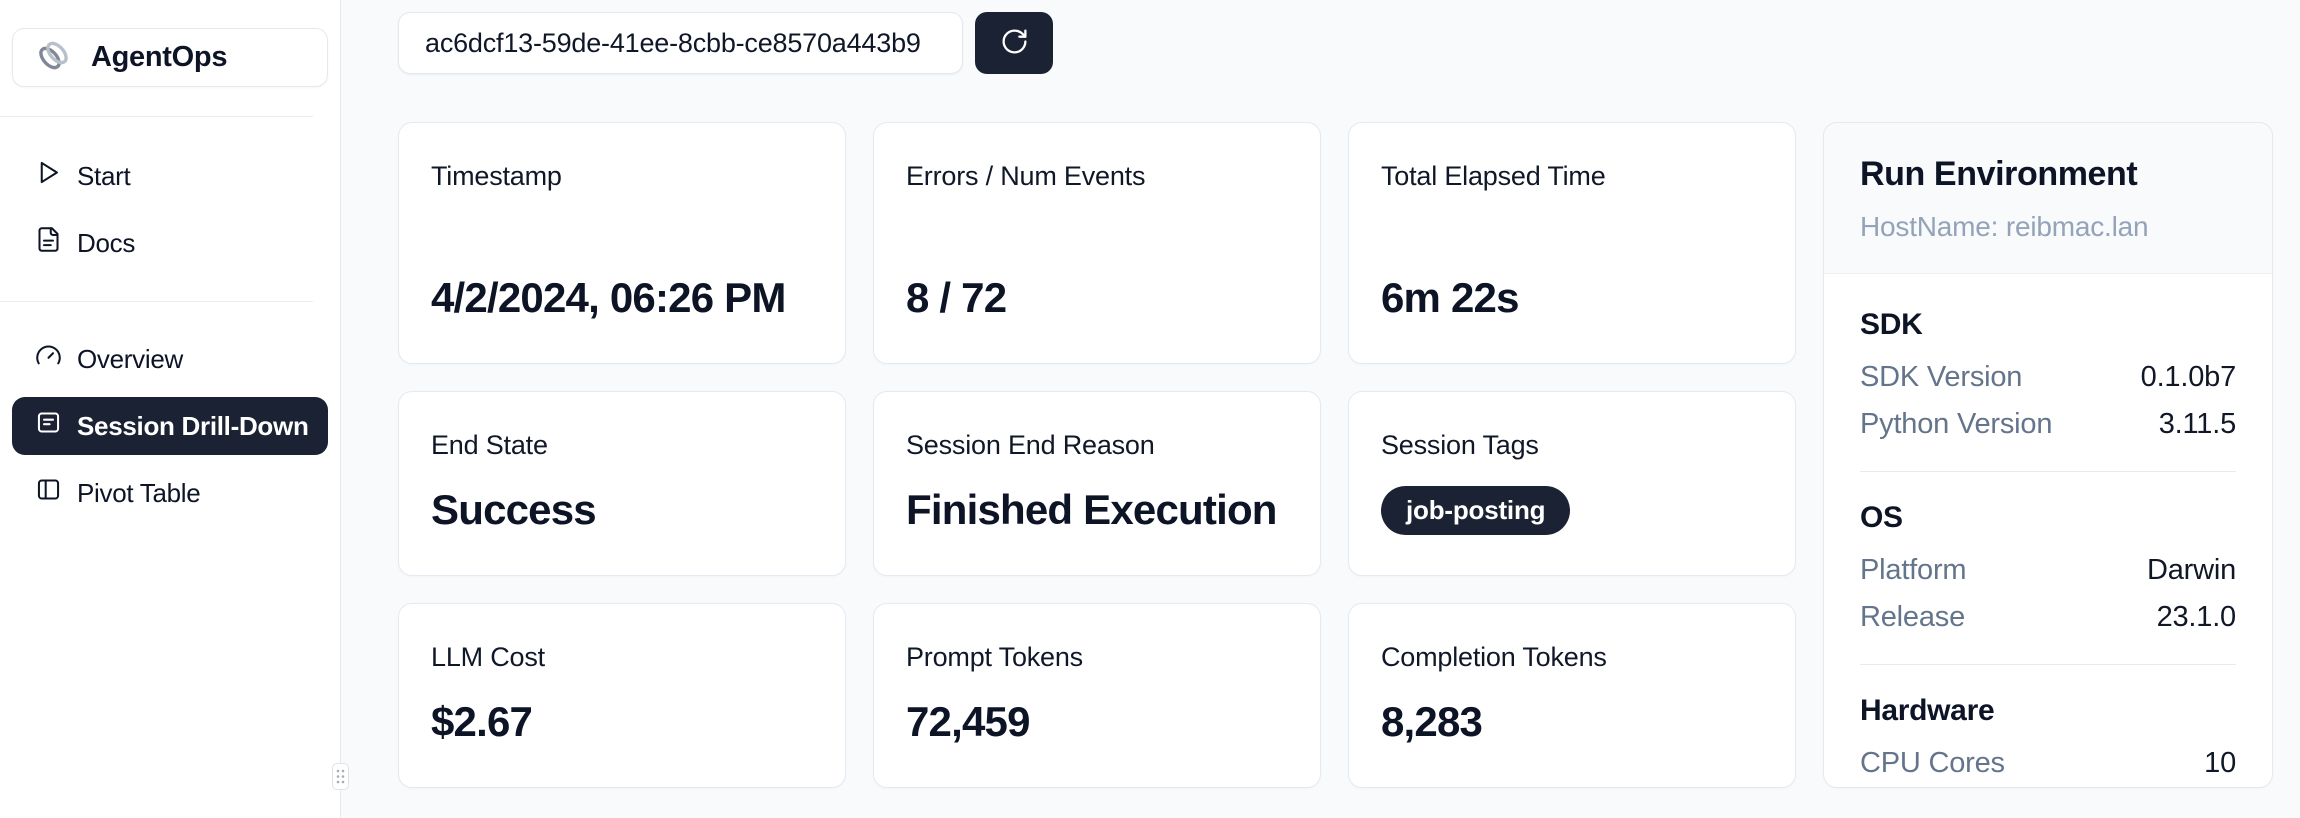  Describe the element at coordinates (1091, 509) in the screenshot. I see `stat-value: Finished Execution` at that location.